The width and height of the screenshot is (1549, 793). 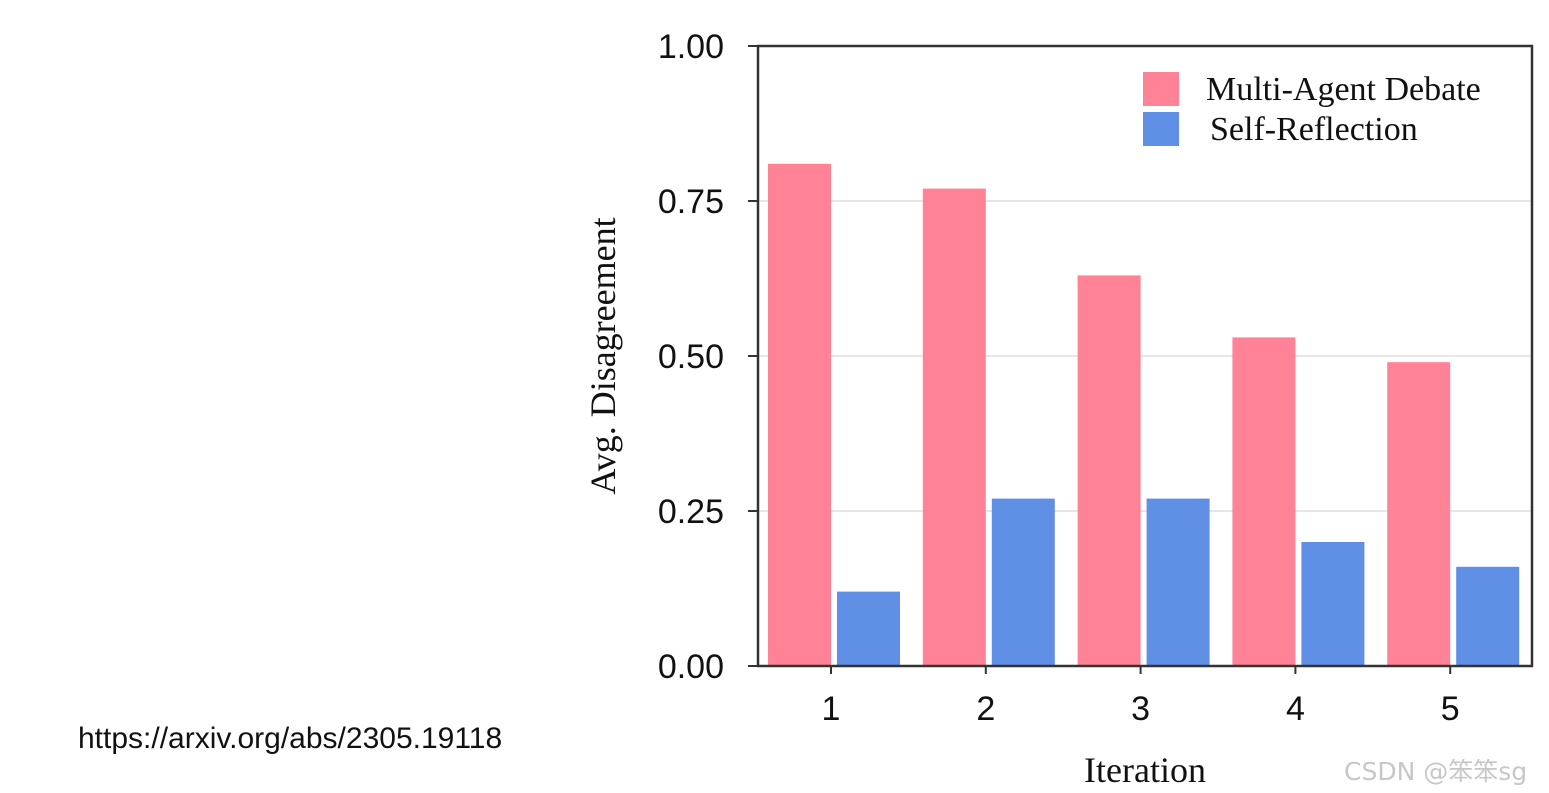 What do you see at coordinates (1145, 770) in the screenshot?
I see `x-axis-label: Iteration` at bounding box center [1145, 770].